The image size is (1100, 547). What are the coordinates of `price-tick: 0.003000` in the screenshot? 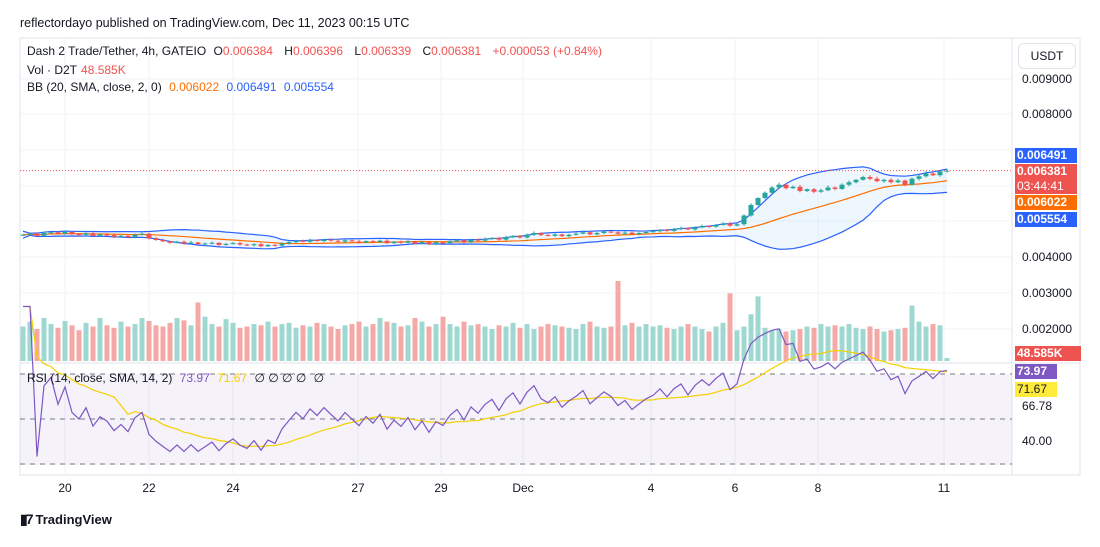 It's located at (1047, 293).